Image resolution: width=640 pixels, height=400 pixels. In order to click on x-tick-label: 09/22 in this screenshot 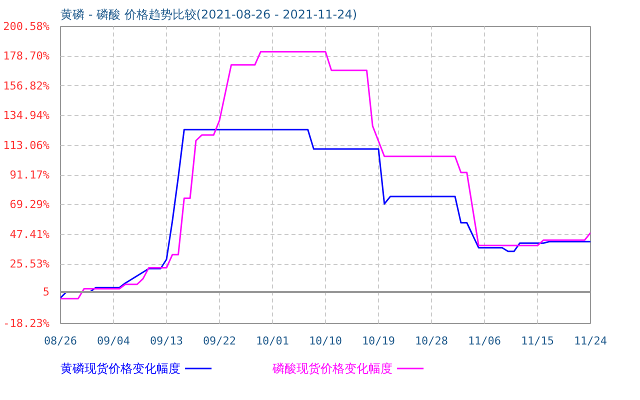, I will do `click(219, 341)`.